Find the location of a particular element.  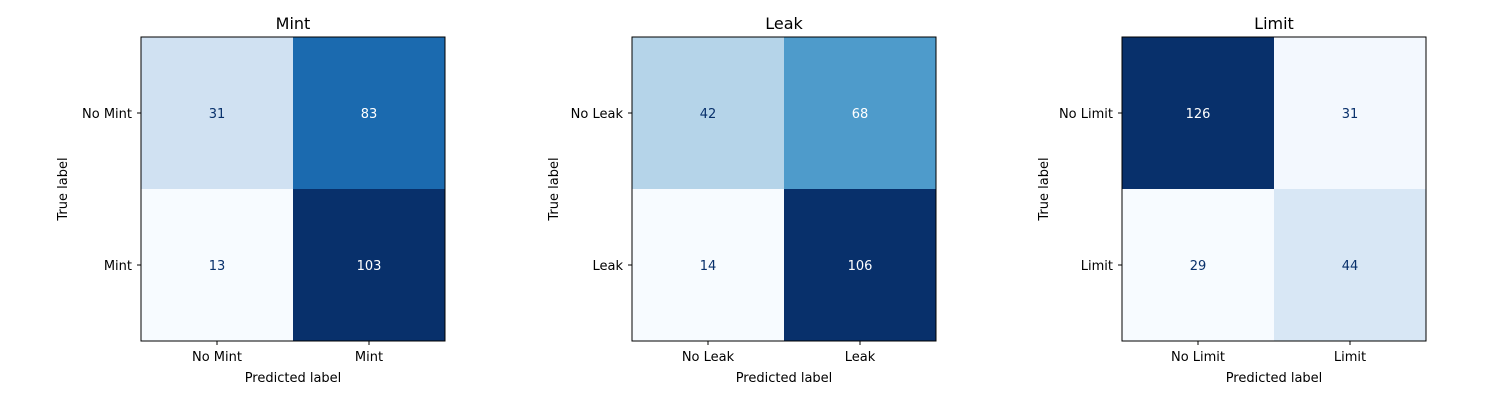

y-tick-label: No Mint is located at coordinates (107, 114).